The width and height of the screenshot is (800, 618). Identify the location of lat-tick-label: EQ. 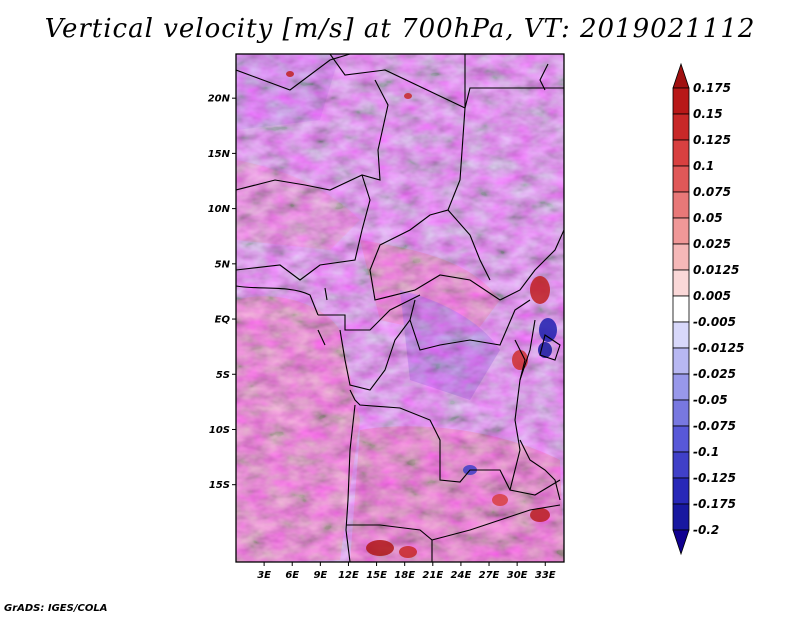
(223, 320).